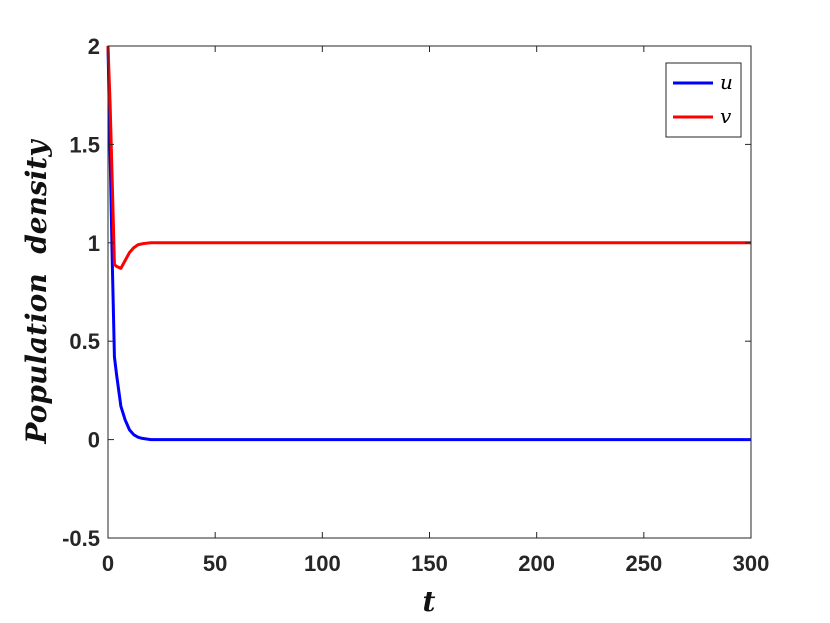 The width and height of the screenshot is (830, 623). Describe the element at coordinates (429, 601) in the screenshot. I see `x-axis-label: t` at that location.